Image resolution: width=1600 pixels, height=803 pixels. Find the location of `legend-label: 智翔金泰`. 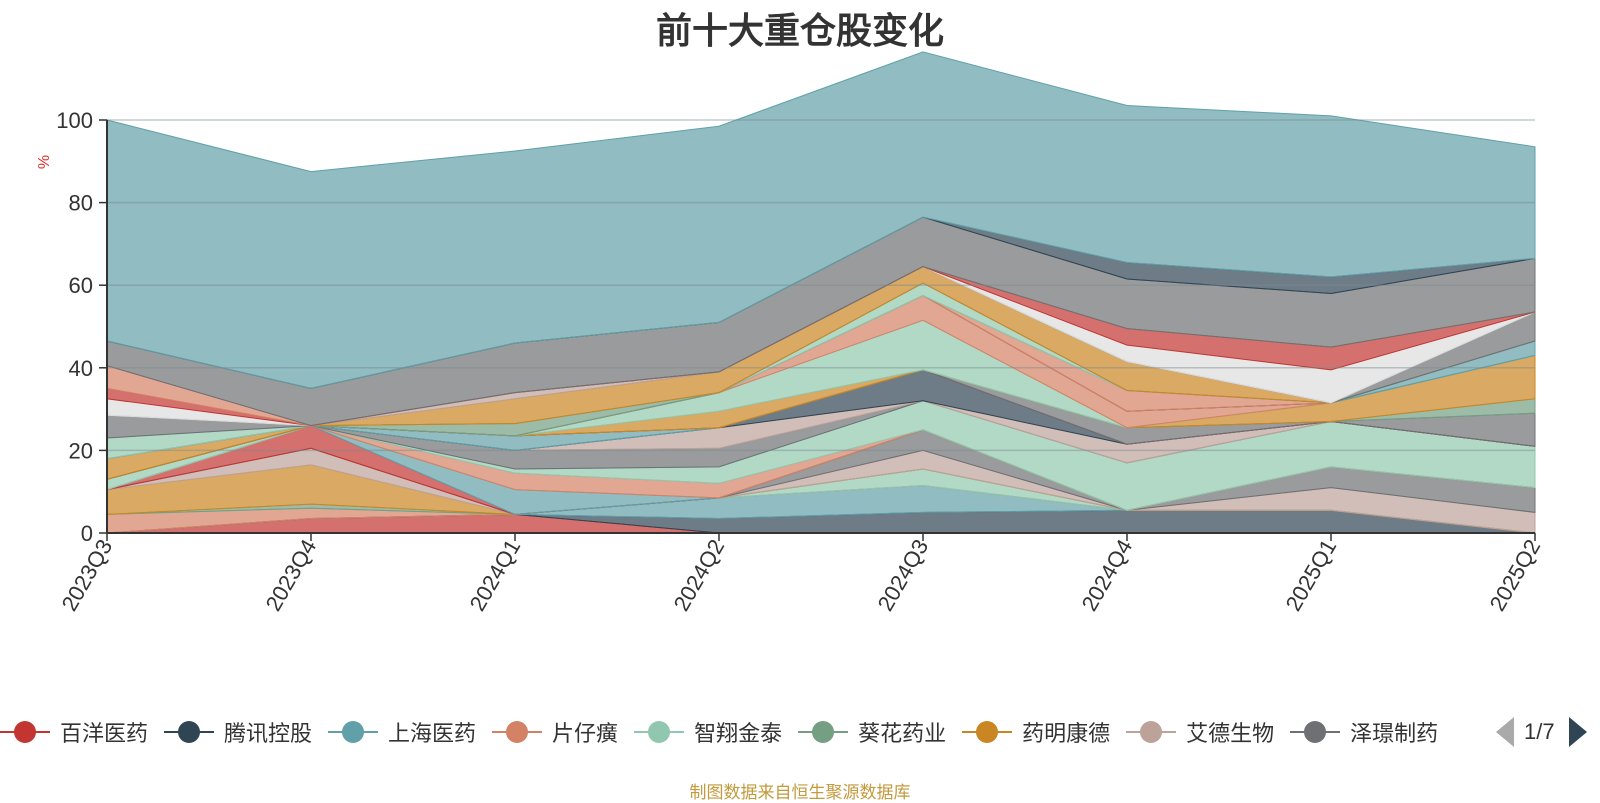

legend-label: 智翔金泰 is located at coordinates (738, 733).